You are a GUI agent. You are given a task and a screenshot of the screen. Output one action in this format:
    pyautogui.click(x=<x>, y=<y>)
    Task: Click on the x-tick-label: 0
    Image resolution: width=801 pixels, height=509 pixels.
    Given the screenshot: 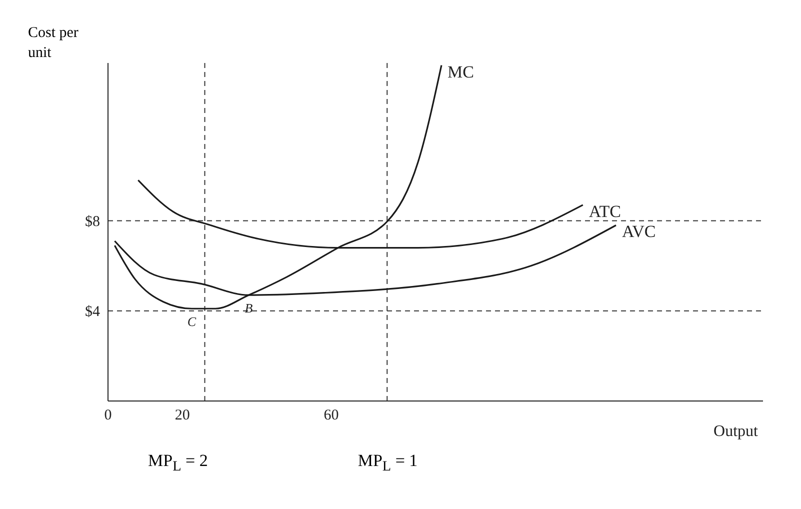 What is the action you would take?
    pyautogui.click(x=108, y=416)
    